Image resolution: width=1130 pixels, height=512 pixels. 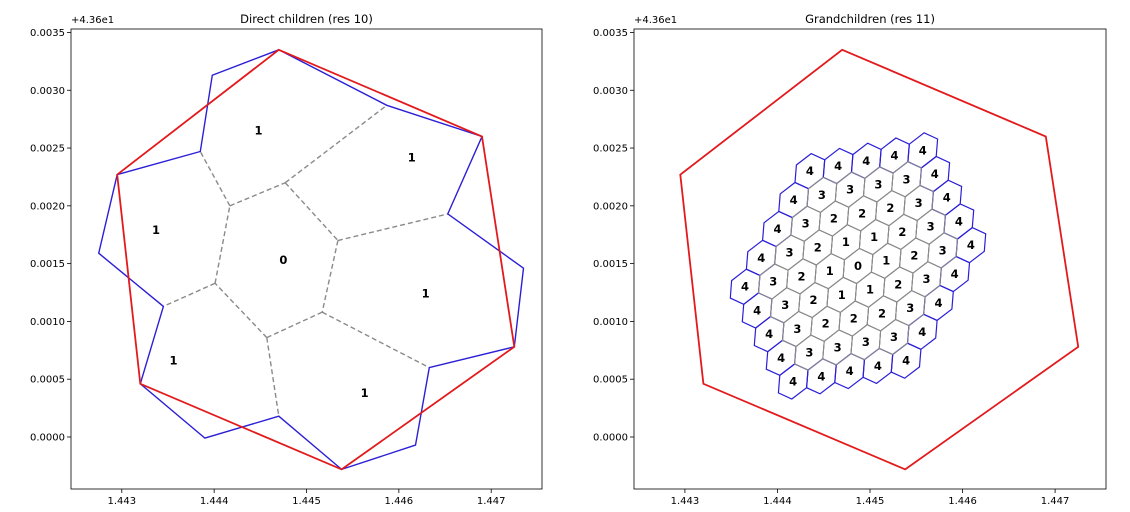 What do you see at coordinates (870, 19) in the screenshot?
I see `panel-title: Grandchildren (res 11)` at bounding box center [870, 19].